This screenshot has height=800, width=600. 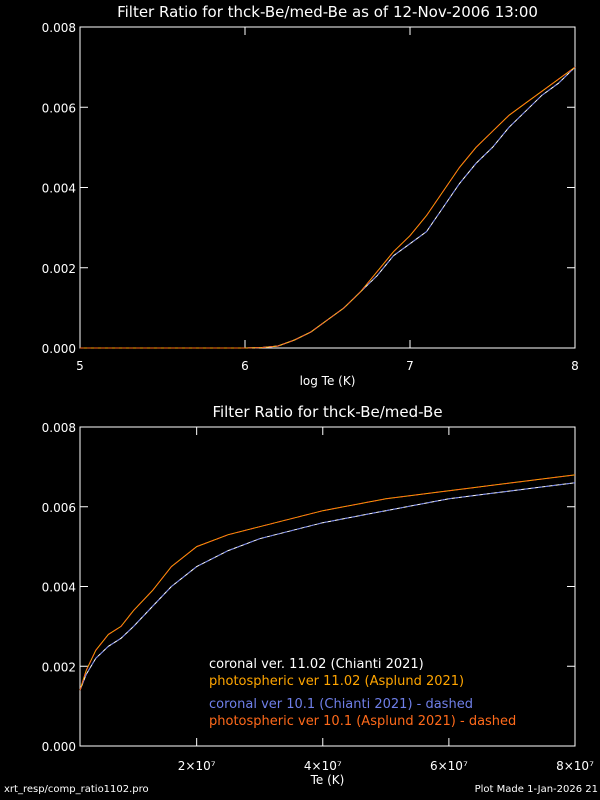 I want to click on chart-title: Filter Ratio for thck-Be/med-Be, so click(x=327, y=412).